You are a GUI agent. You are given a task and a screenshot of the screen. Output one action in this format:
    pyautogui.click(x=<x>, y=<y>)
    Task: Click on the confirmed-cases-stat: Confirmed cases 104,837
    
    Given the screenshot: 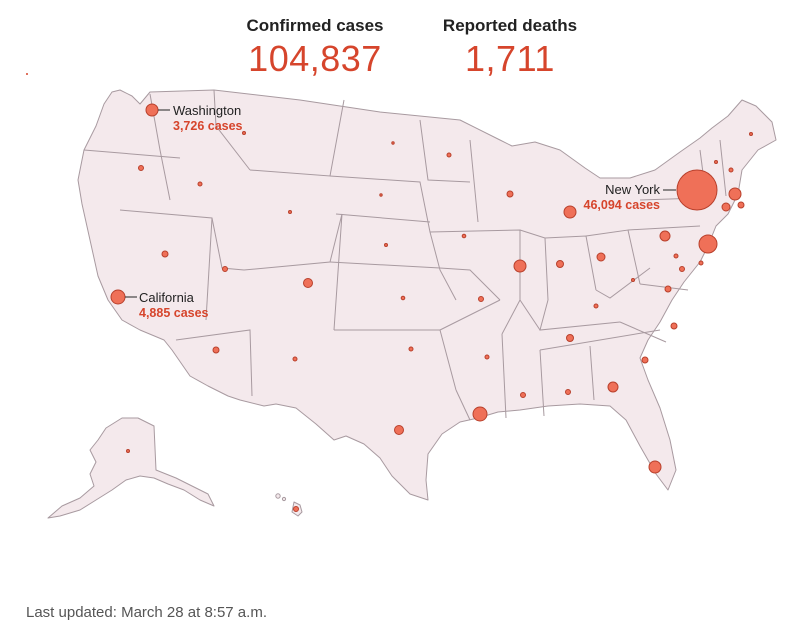 What is the action you would take?
    pyautogui.click(x=315, y=48)
    